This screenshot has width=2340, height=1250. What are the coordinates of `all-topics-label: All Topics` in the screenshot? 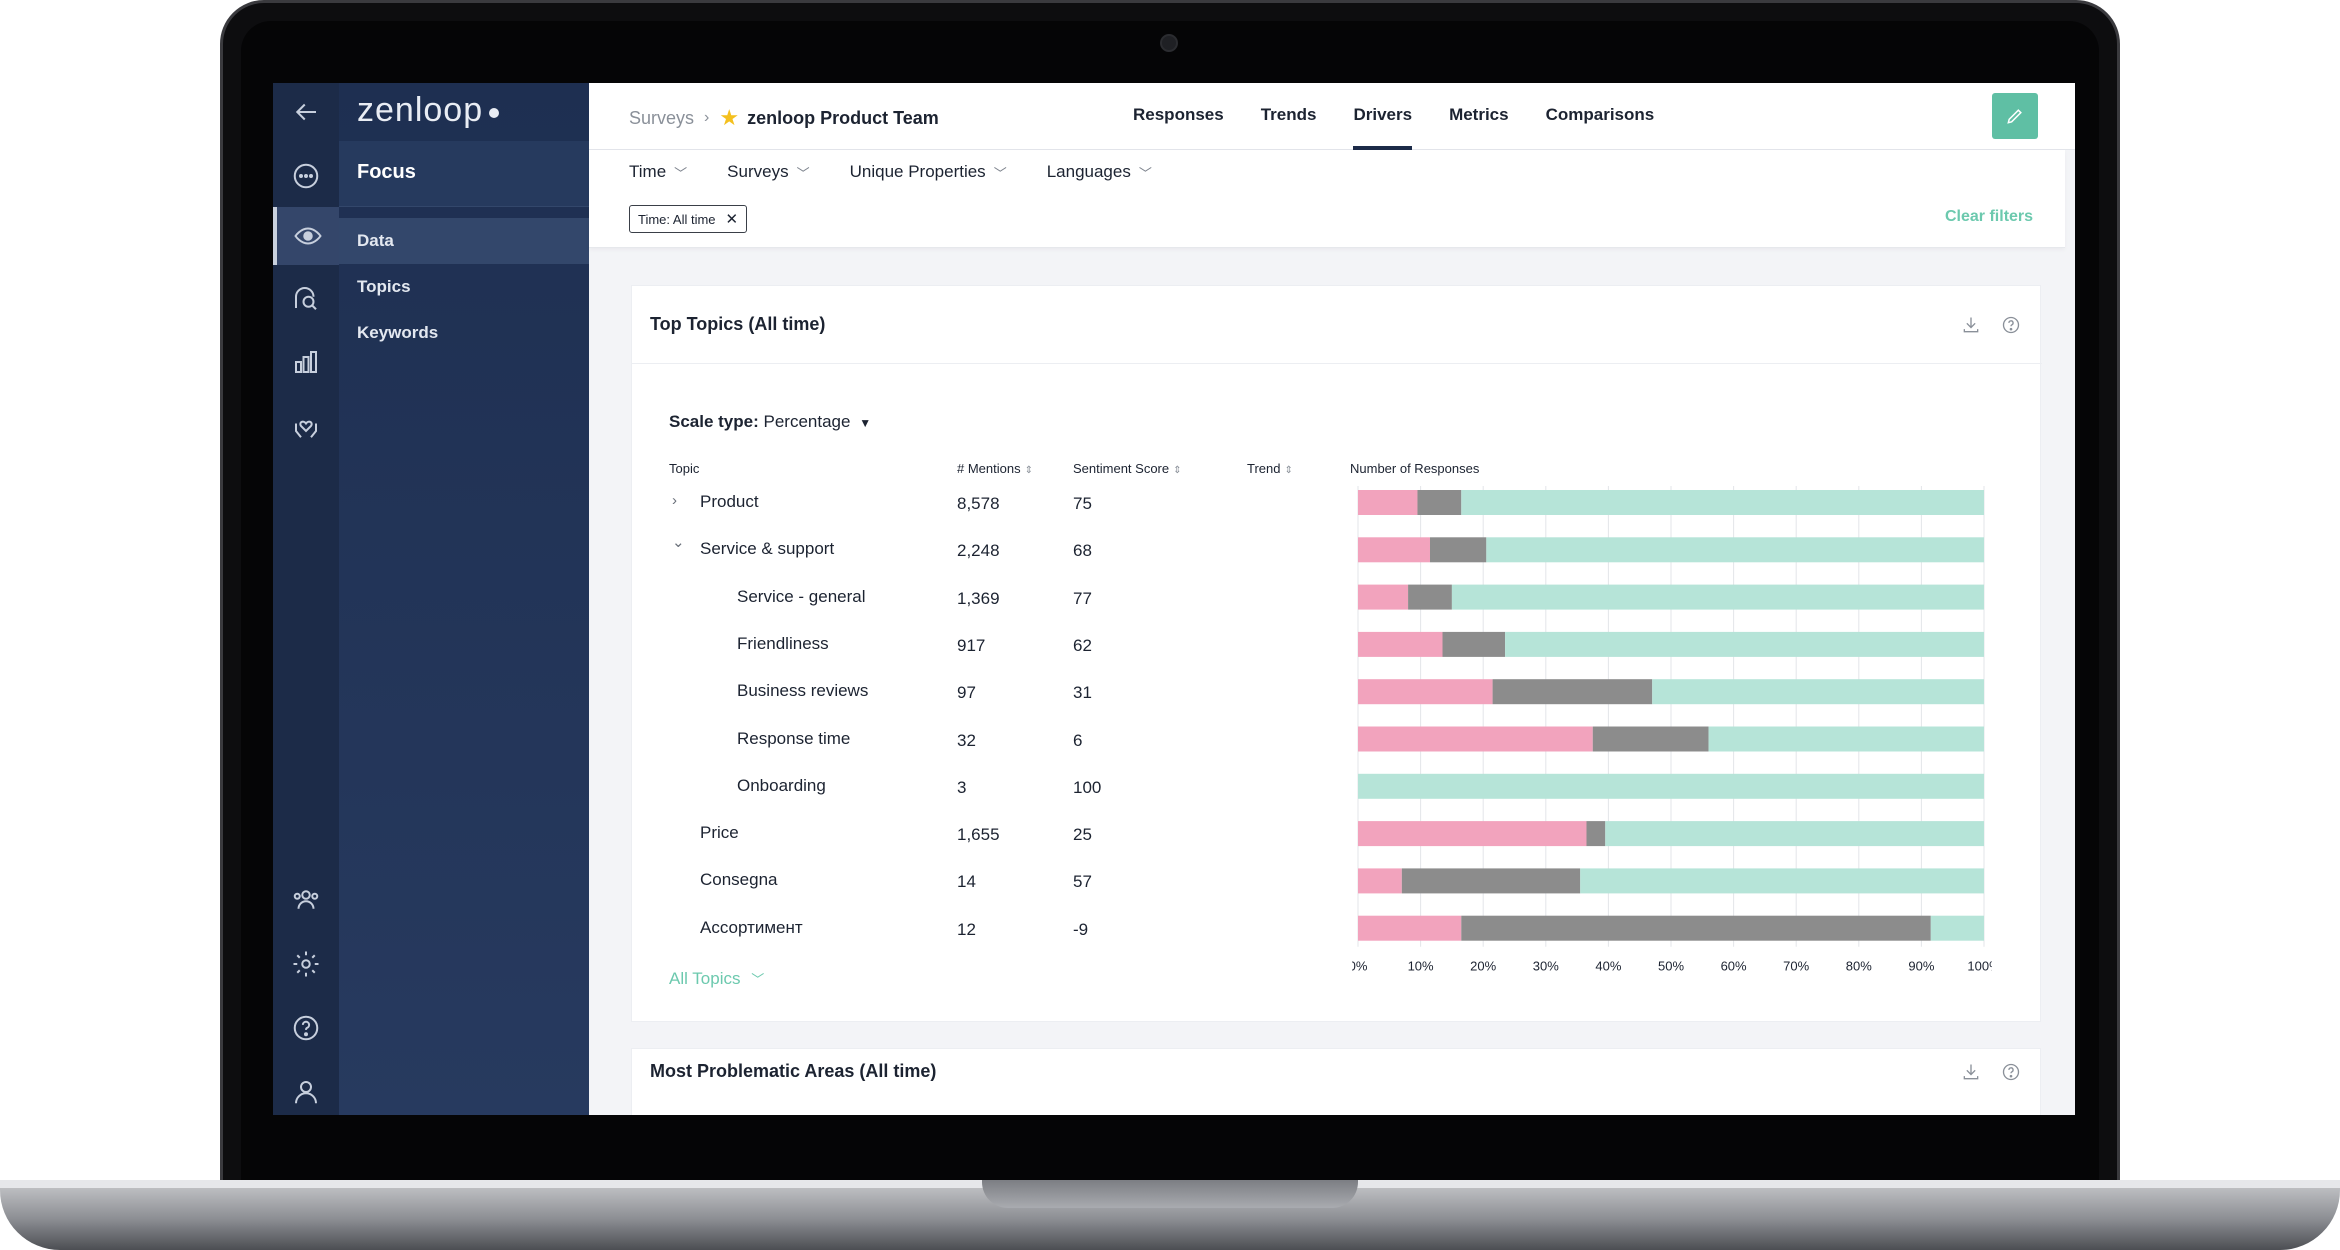 It's located at (705, 978).